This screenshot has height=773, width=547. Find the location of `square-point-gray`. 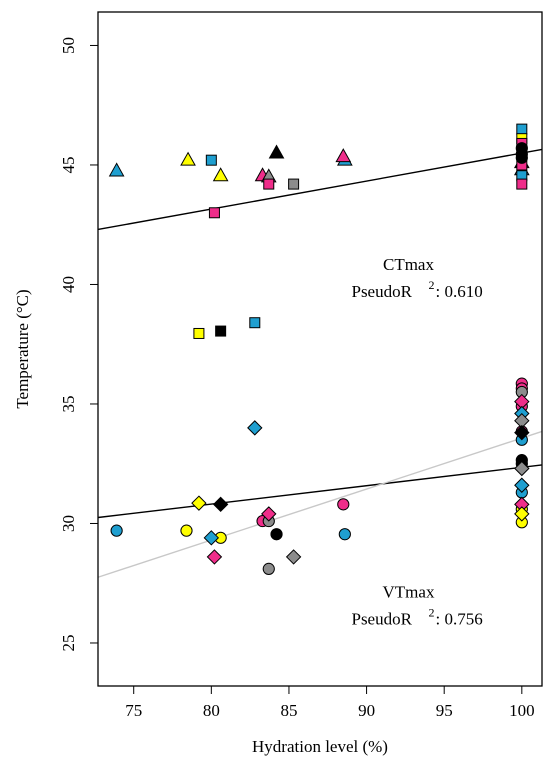

square-point-gray is located at coordinates (294, 184).